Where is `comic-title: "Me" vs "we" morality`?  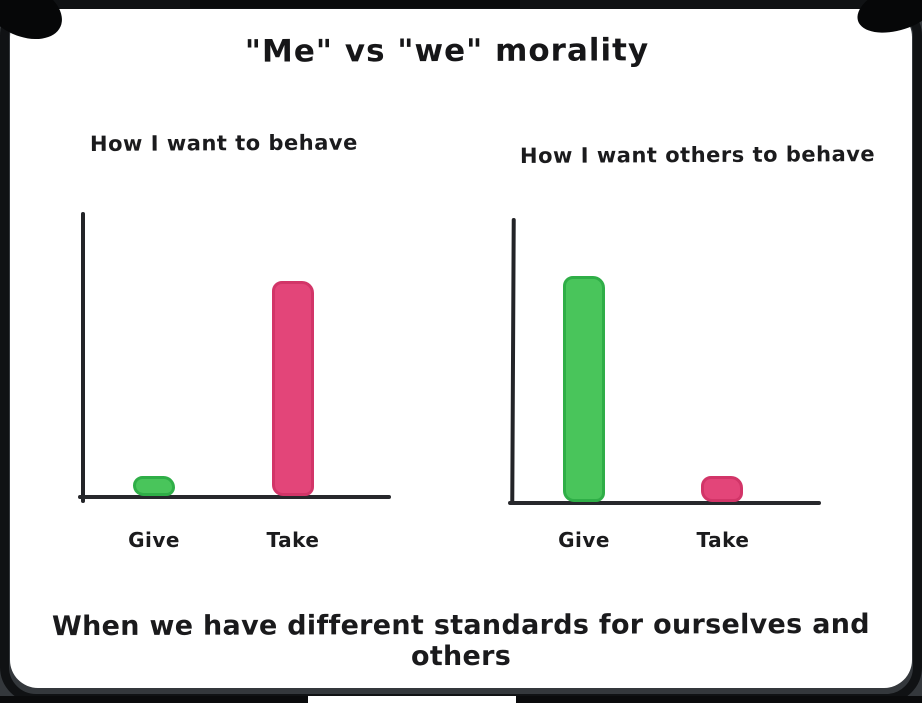
comic-title: "Me" vs "we" morality is located at coordinates (447, 51).